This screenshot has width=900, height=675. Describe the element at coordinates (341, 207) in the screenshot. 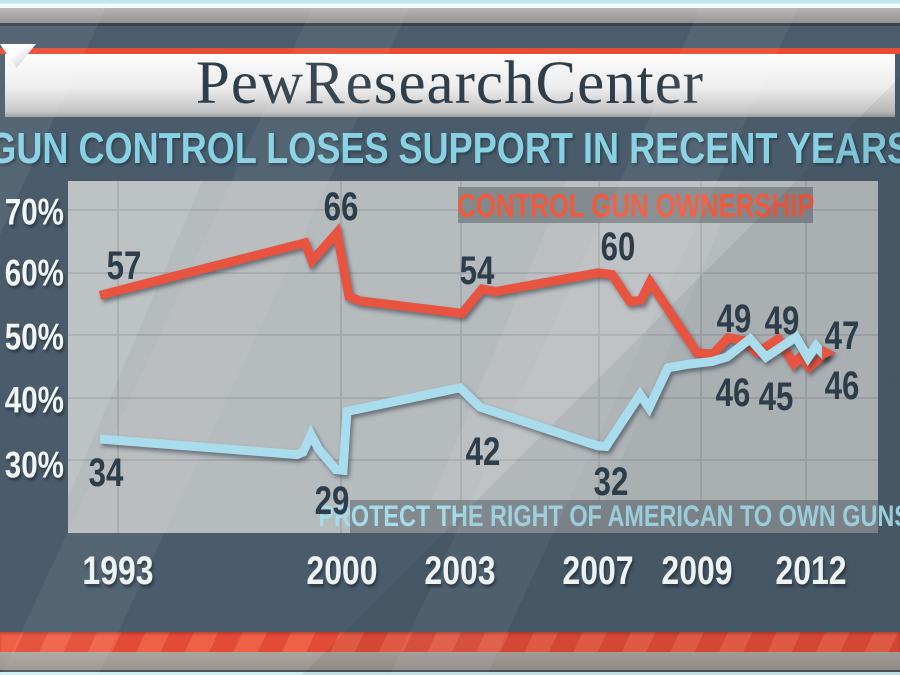

I see `data-label: 66` at that location.